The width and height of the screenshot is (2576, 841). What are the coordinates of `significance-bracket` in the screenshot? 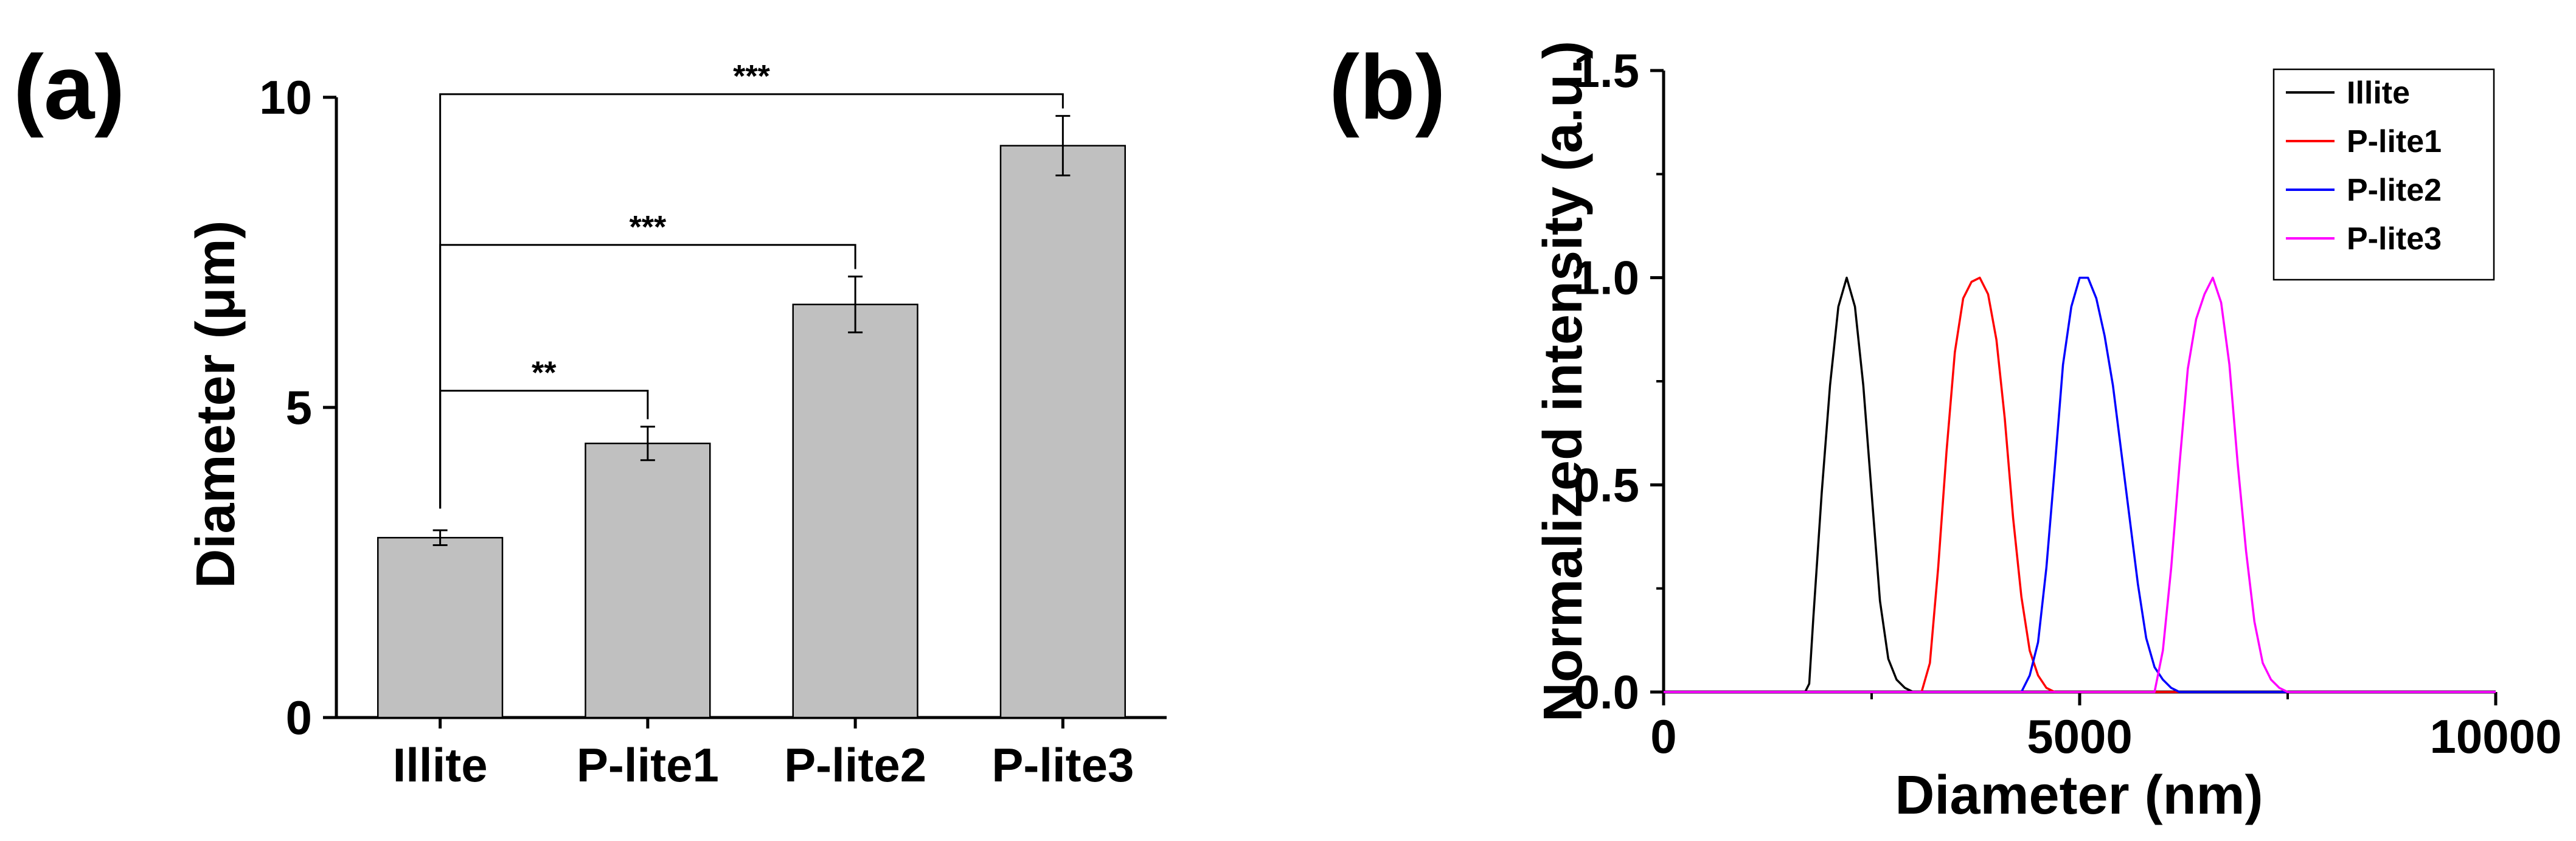 It's located at (751, 301).